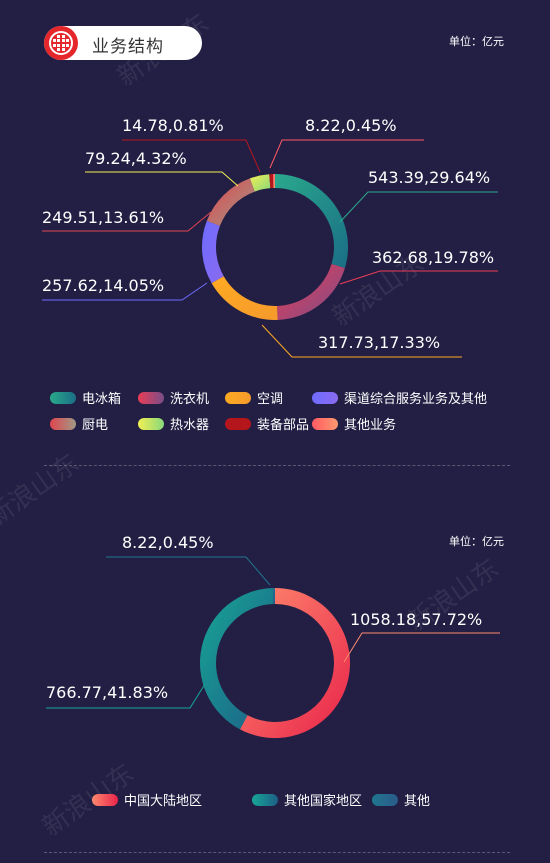 This screenshot has width=550, height=863. I want to click on unit-label-bottom: 单位：亿元, so click(476, 541).